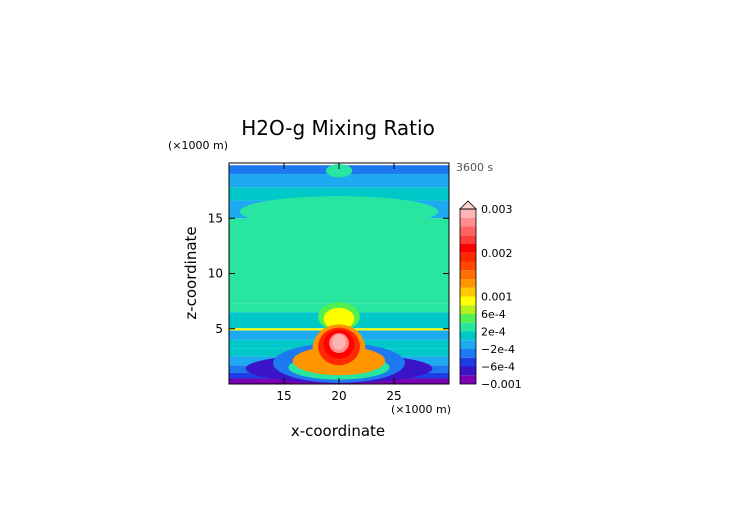 This screenshot has width=752, height=532. I want to click on x-axis-unit: (×1000 m), so click(421, 409).